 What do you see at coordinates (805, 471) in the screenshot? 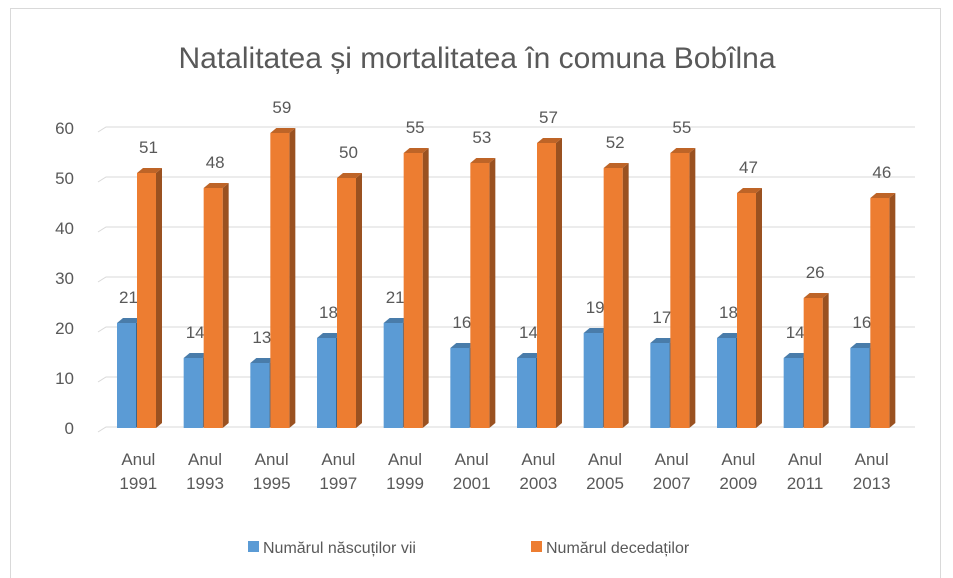
I see `x-tick-label: Anul 2011` at bounding box center [805, 471].